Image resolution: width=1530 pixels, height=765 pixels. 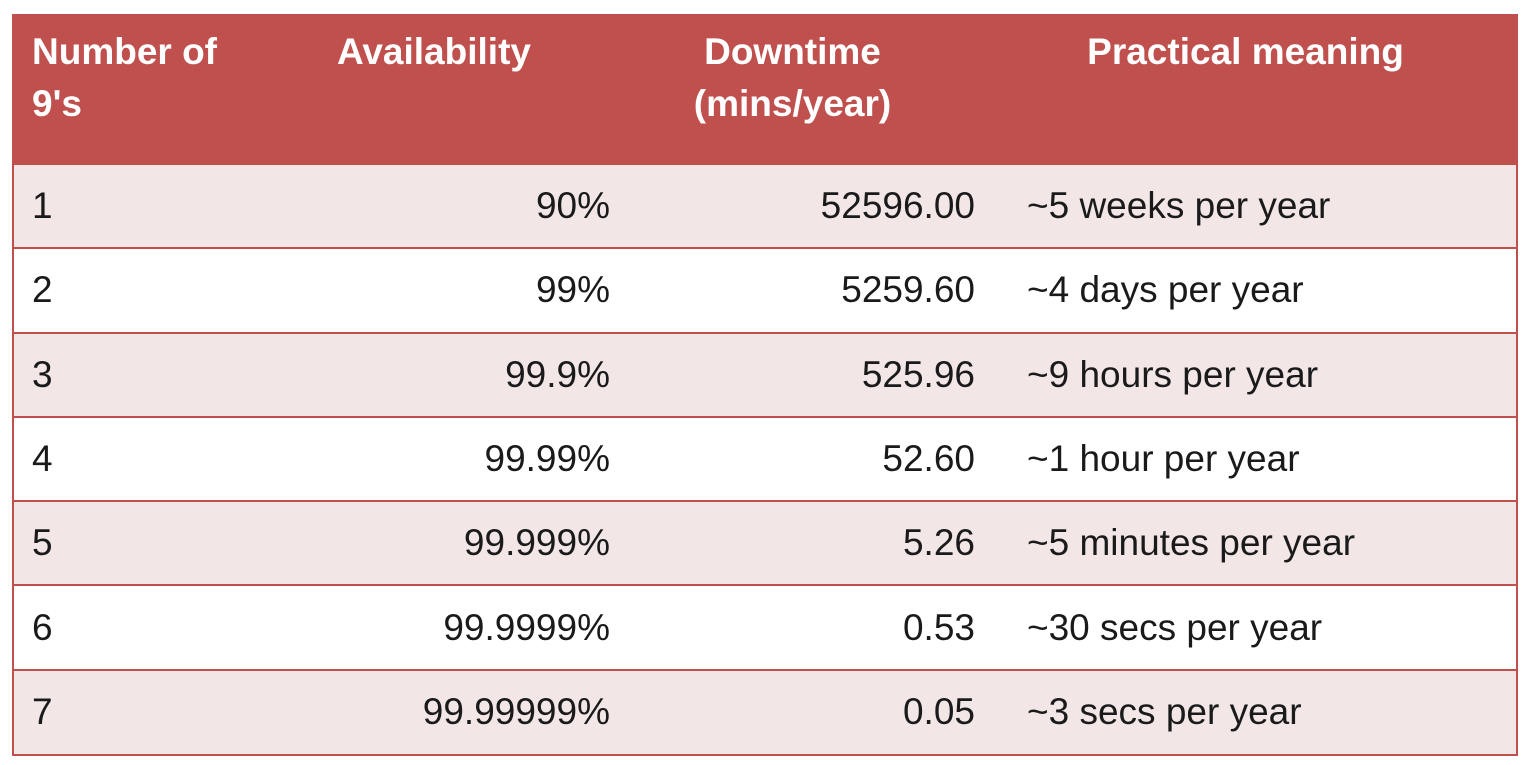 I want to click on cell-number: 7, so click(x=42, y=712).